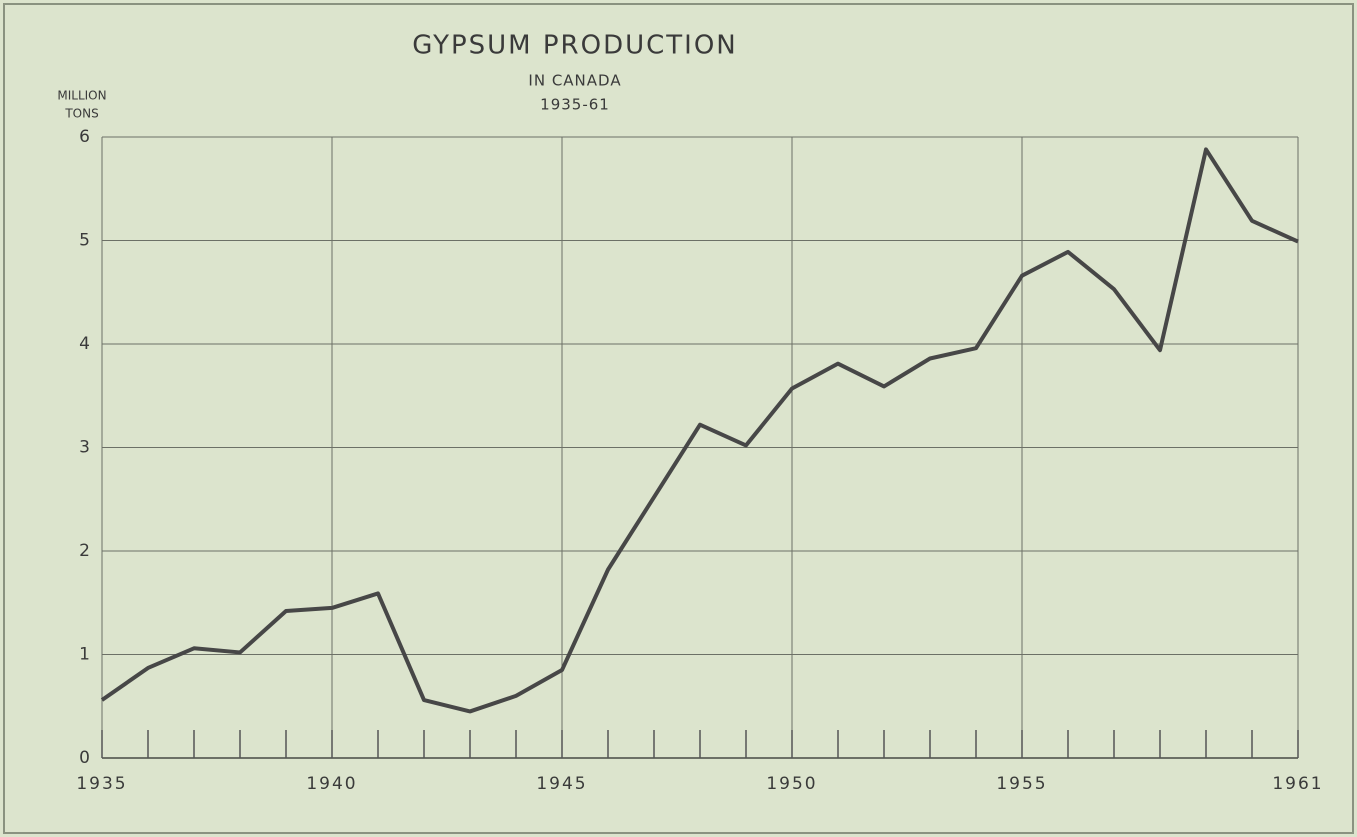 This screenshot has height=837, width=1357. What do you see at coordinates (84, 448) in the screenshot?
I see `y-tick-label: 3` at bounding box center [84, 448].